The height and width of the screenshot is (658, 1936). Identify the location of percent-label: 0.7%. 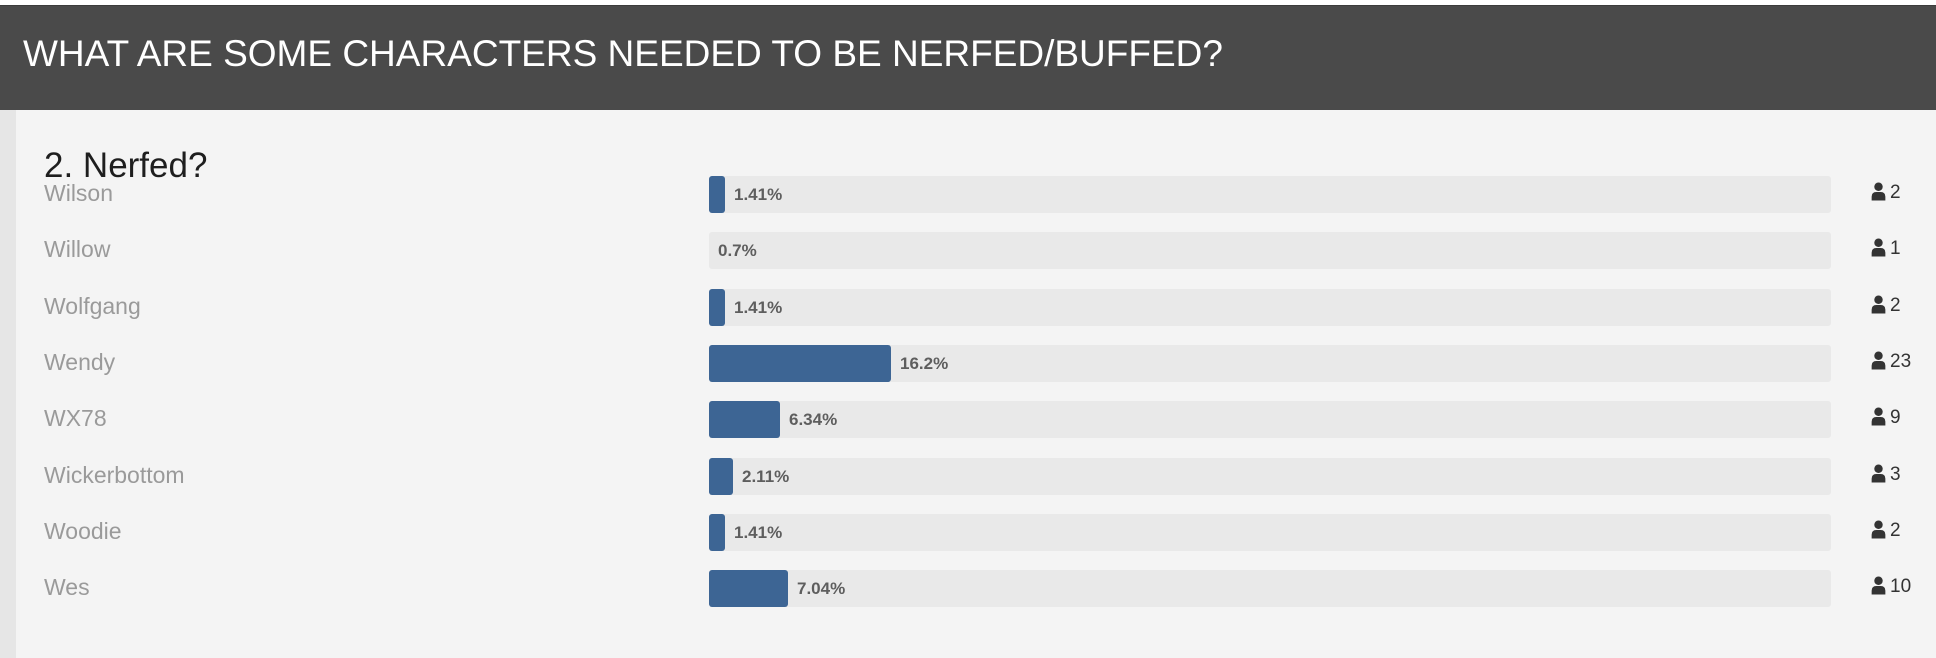
(737, 251).